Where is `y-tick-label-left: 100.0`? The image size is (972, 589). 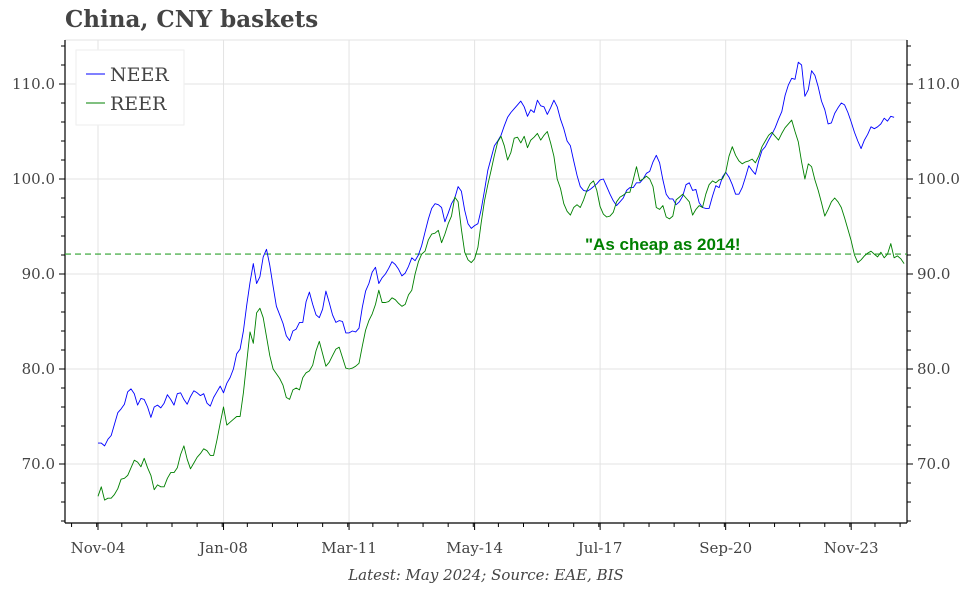 y-tick-label-left: 100.0 is located at coordinates (33, 179).